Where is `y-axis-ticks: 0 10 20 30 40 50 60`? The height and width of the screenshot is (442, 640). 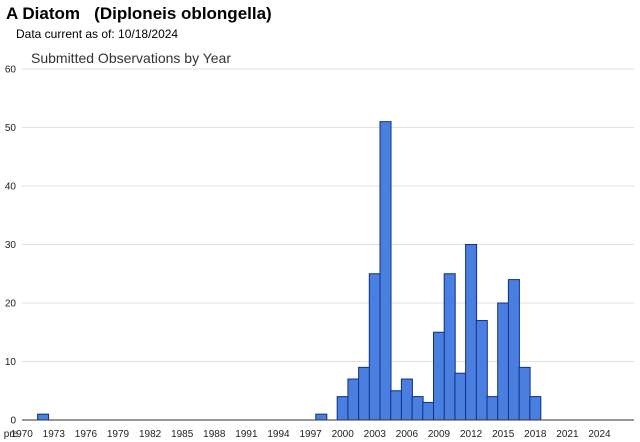 y-axis-ticks: 0 10 20 30 40 50 60 is located at coordinates (11, 246).